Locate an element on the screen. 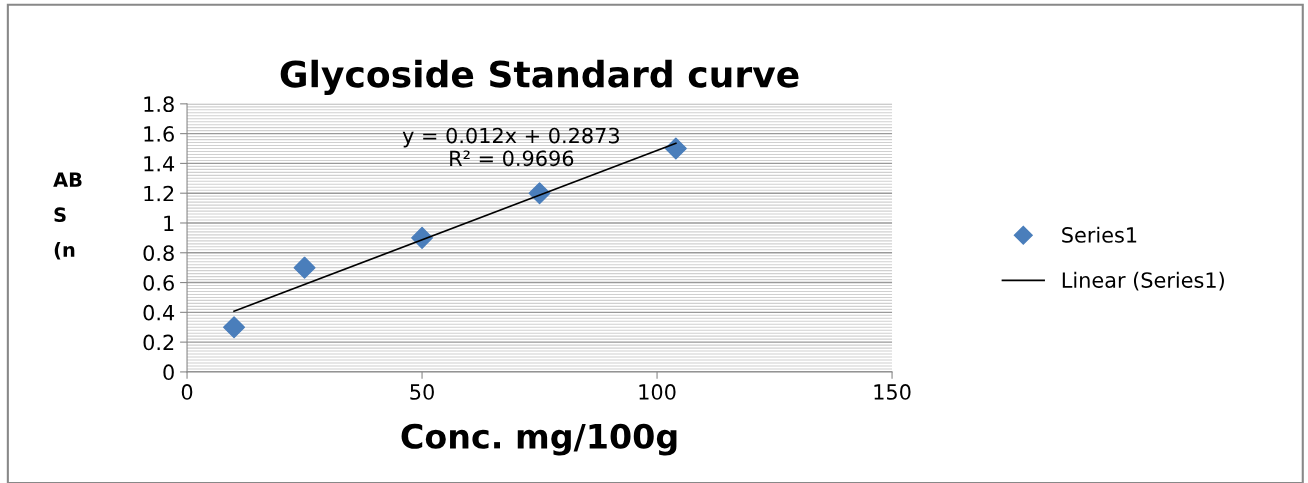 The image size is (1308, 483). x-tick-label: 150 is located at coordinates (892, 392).